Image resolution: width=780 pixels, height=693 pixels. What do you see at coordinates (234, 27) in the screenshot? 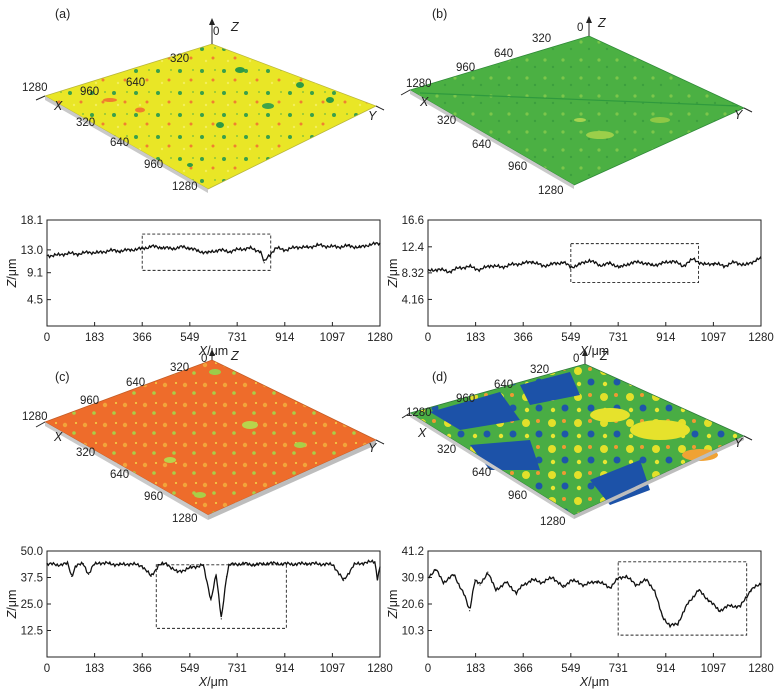
I see `axis-z-a: Z` at bounding box center [234, 27].